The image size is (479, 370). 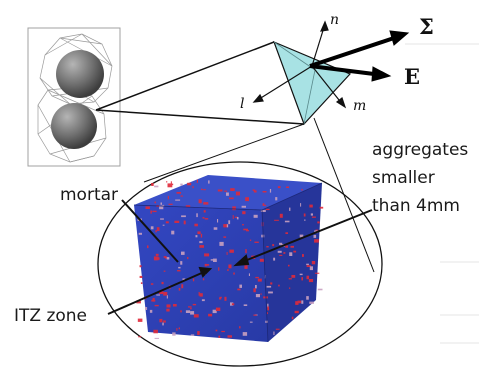 What do you see at coordinates (292, 262) in the screenshot?
I see `cube-side-face` at bounding box center [292, 262].